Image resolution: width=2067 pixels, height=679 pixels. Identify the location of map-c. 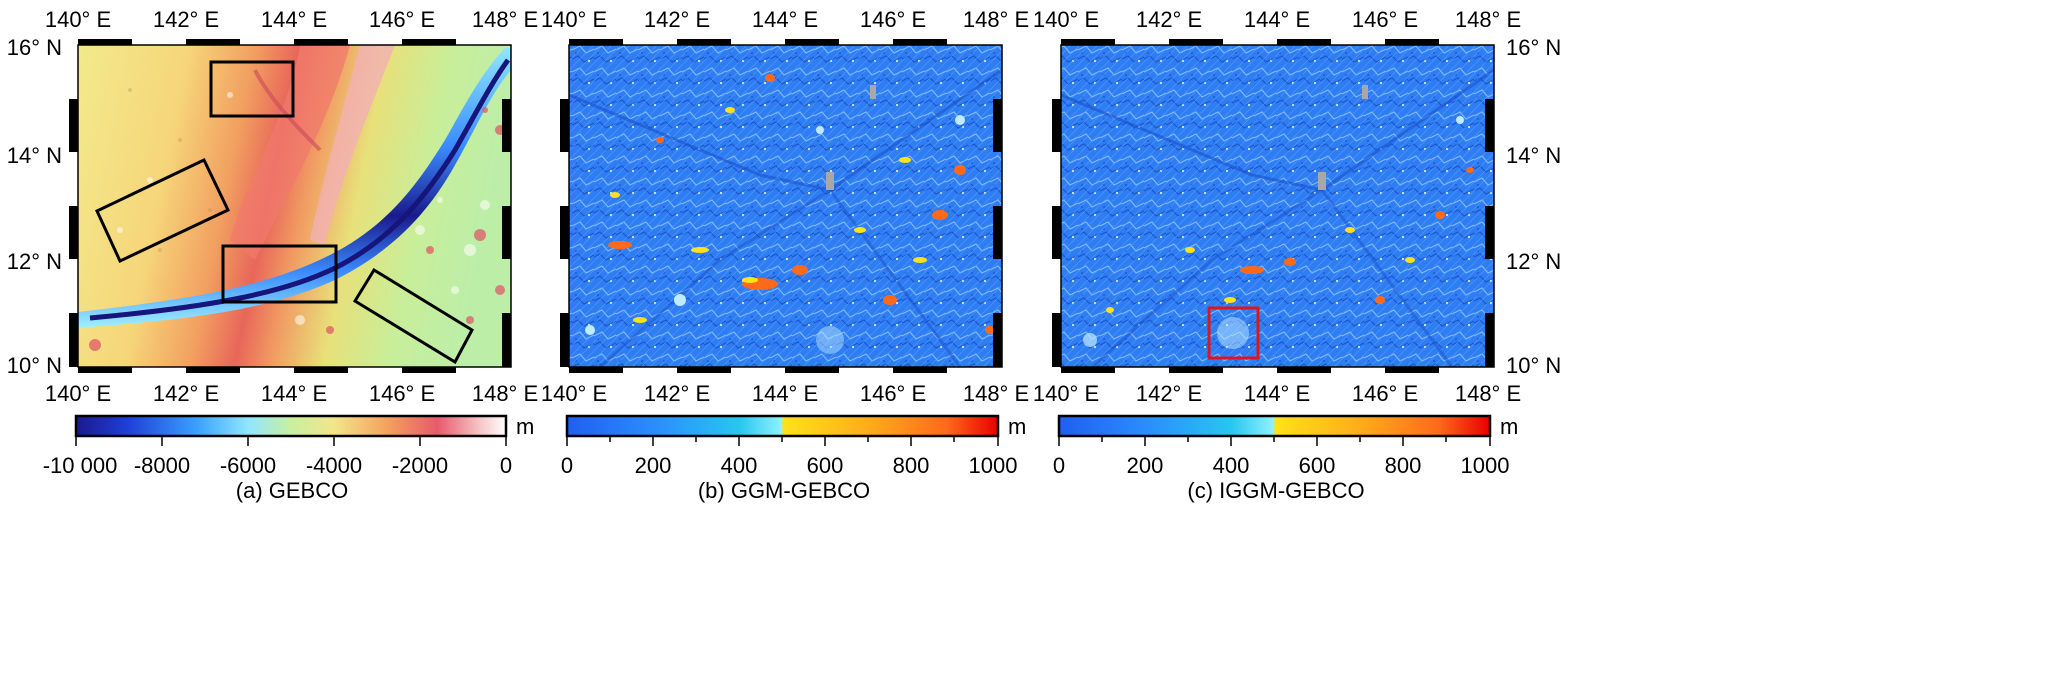
(1277, 207).